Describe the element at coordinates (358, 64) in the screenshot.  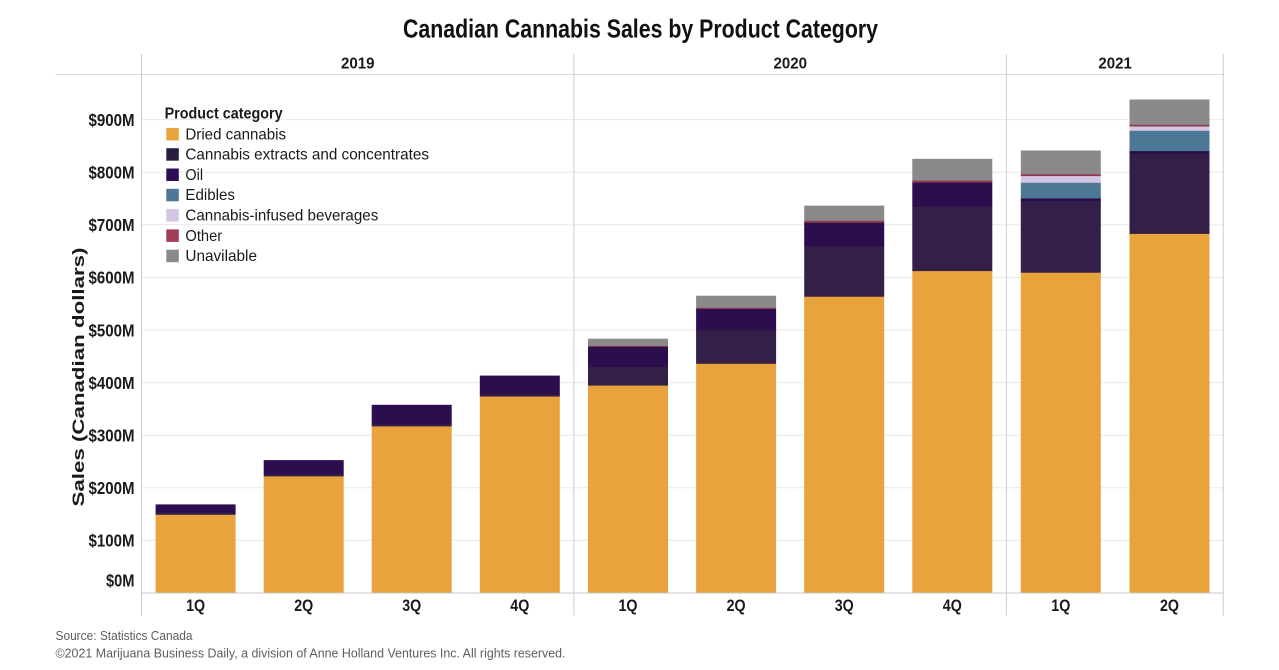
I see `svg-text: 2019` at that location.